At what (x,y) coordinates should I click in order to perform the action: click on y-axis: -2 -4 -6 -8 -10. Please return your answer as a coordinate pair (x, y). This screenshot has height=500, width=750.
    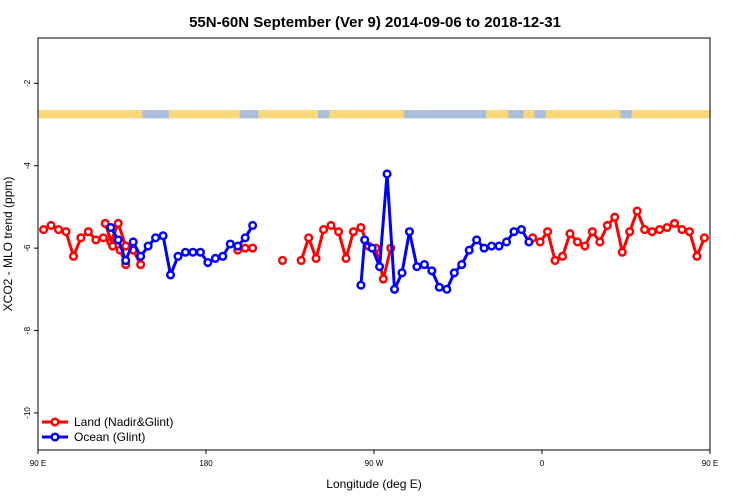
    Looking at the image, I should click on (30, 249).